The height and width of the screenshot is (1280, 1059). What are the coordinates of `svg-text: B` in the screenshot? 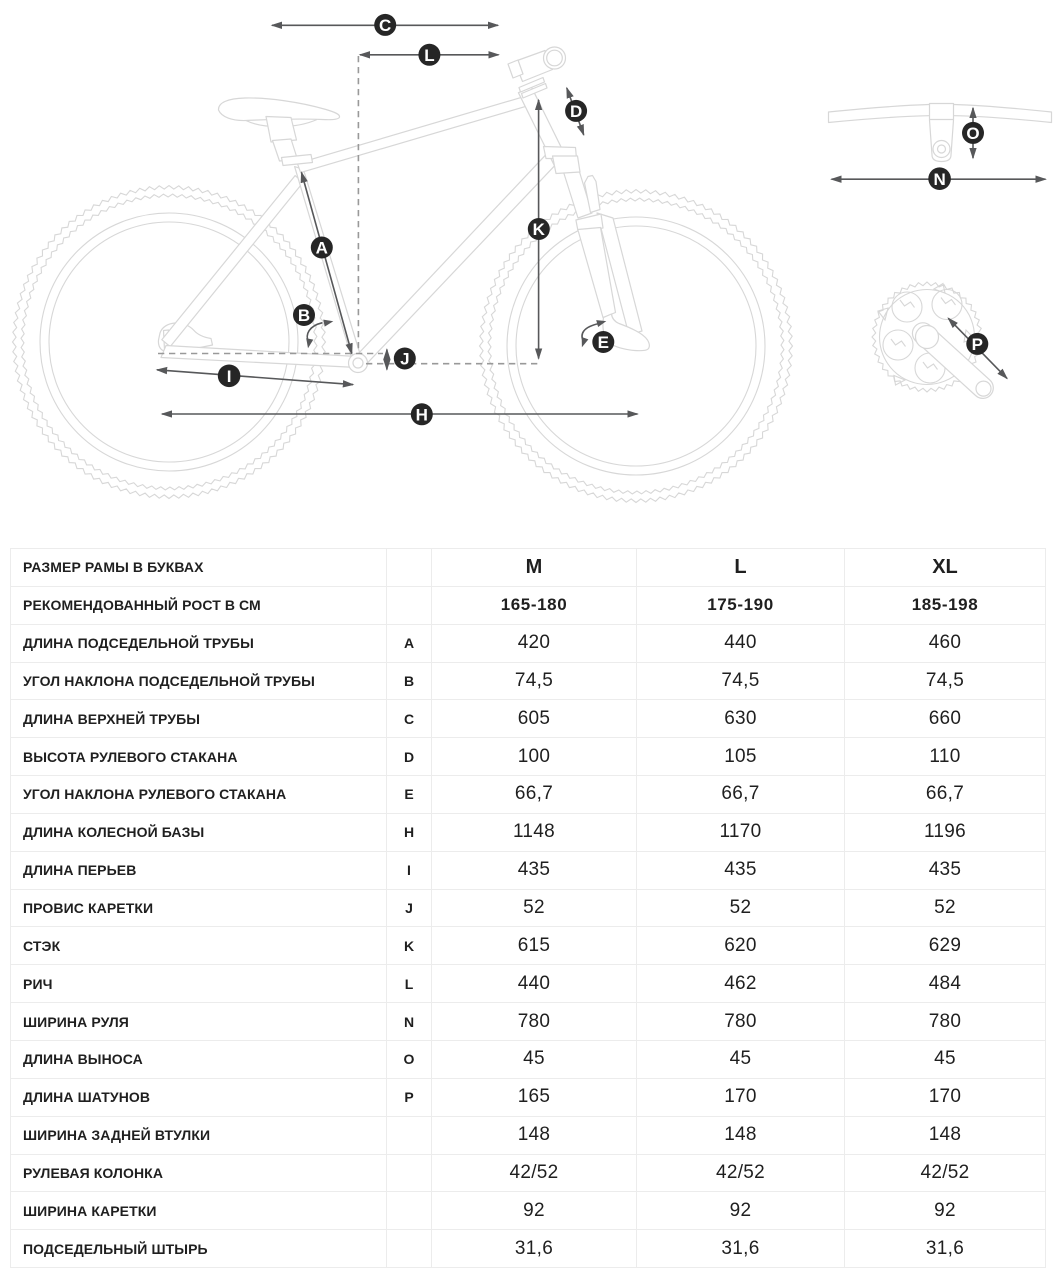 It's located at (304, 315).